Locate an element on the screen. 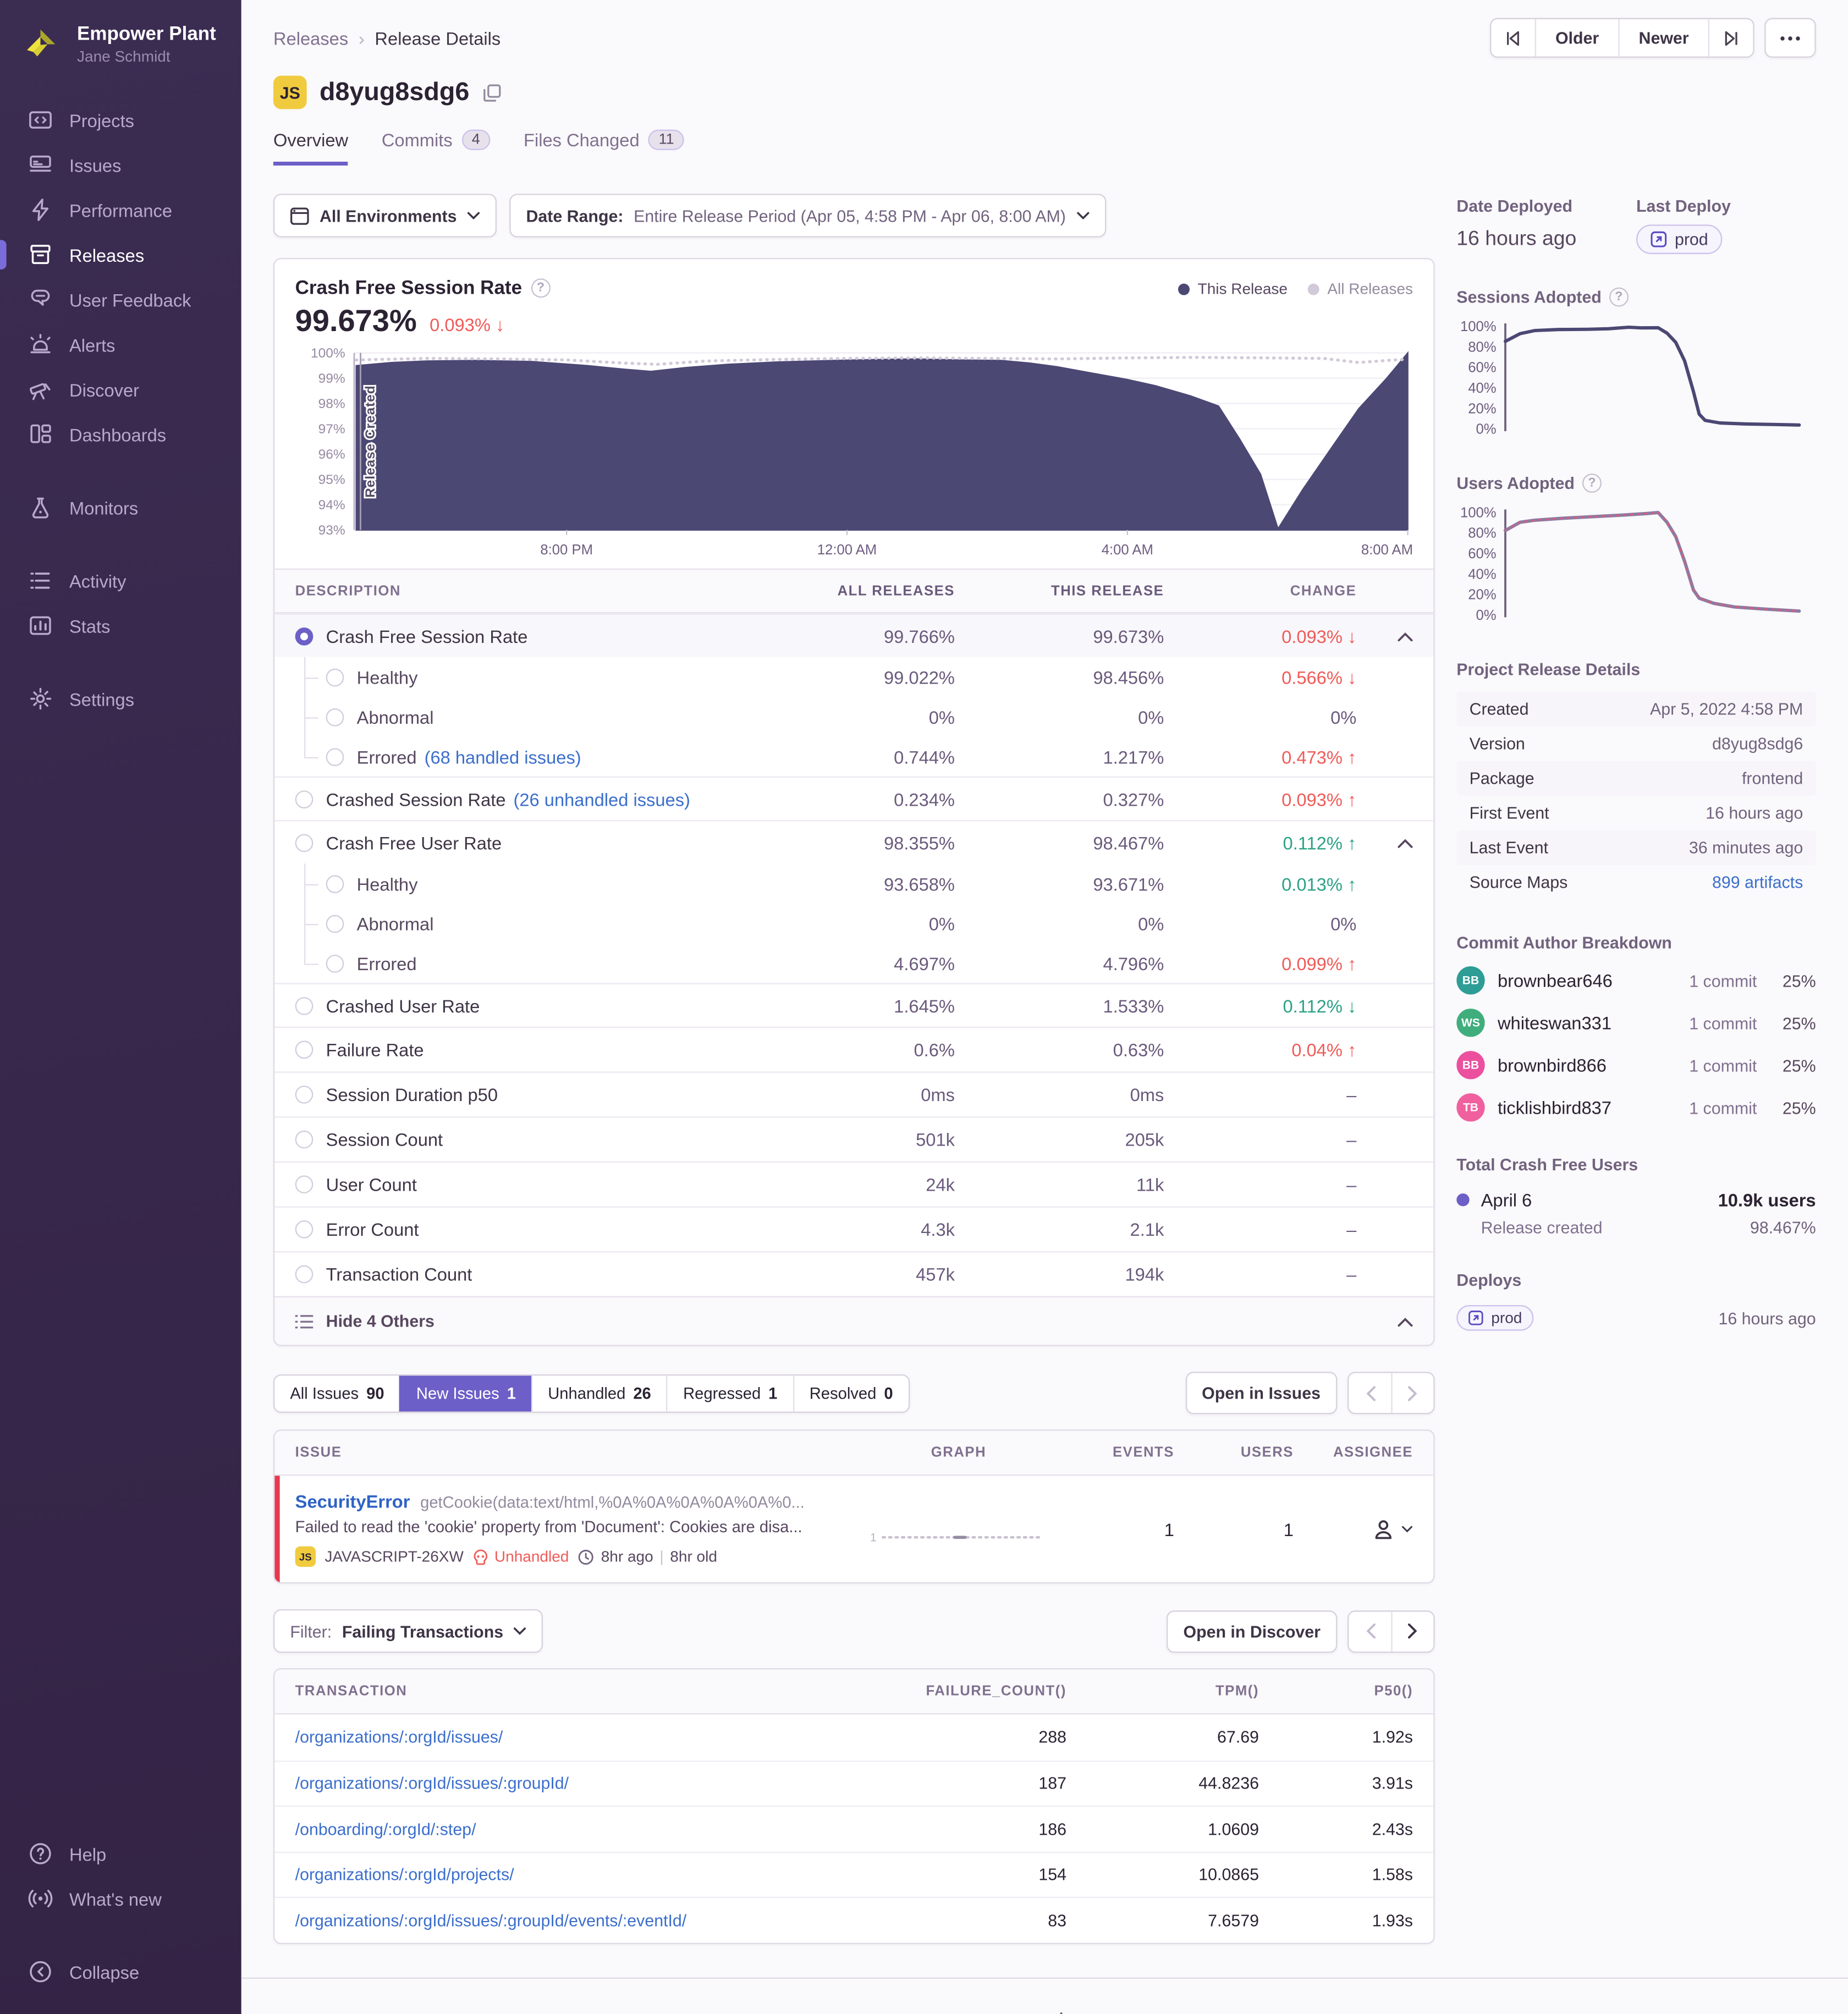 This screenshot has width=1848, height=2014. metric-row: Failure Rate 0.6% 0.63% 0.04% ↑ is located at coordinates (854, 1049).